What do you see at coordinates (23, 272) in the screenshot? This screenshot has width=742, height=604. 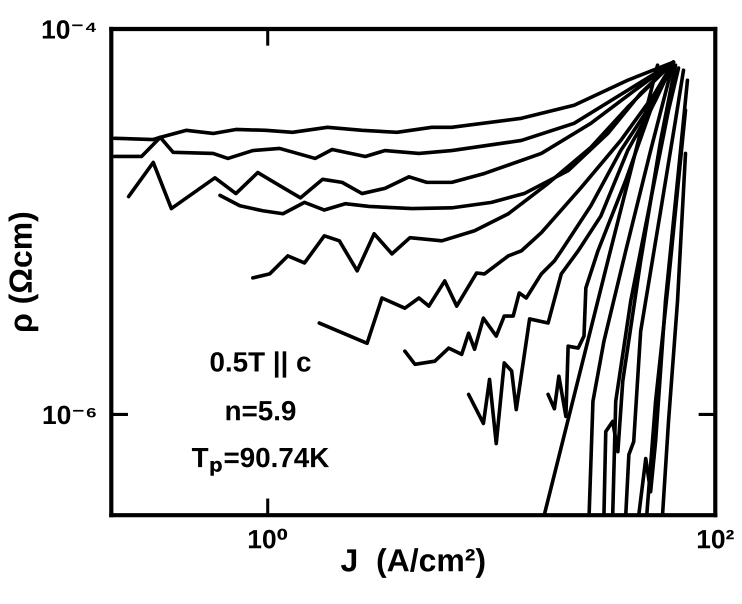 I see `y-axis-title: ρ (Ωcm)` at bounding box center [23, 272].